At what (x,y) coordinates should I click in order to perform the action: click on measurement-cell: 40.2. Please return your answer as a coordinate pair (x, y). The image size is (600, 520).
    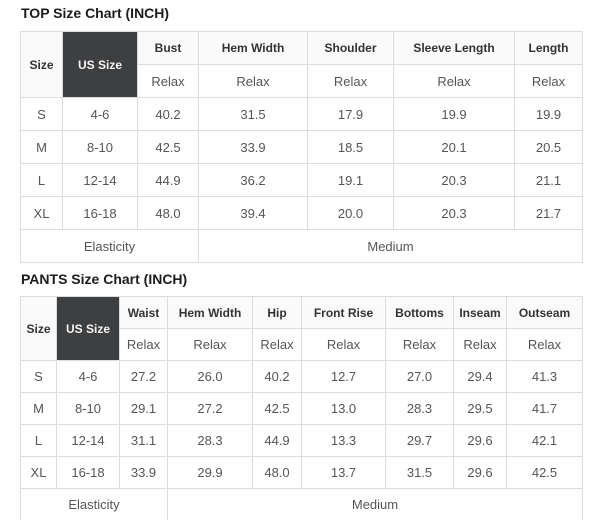
    Looking at the image, I should click on (168, 114).